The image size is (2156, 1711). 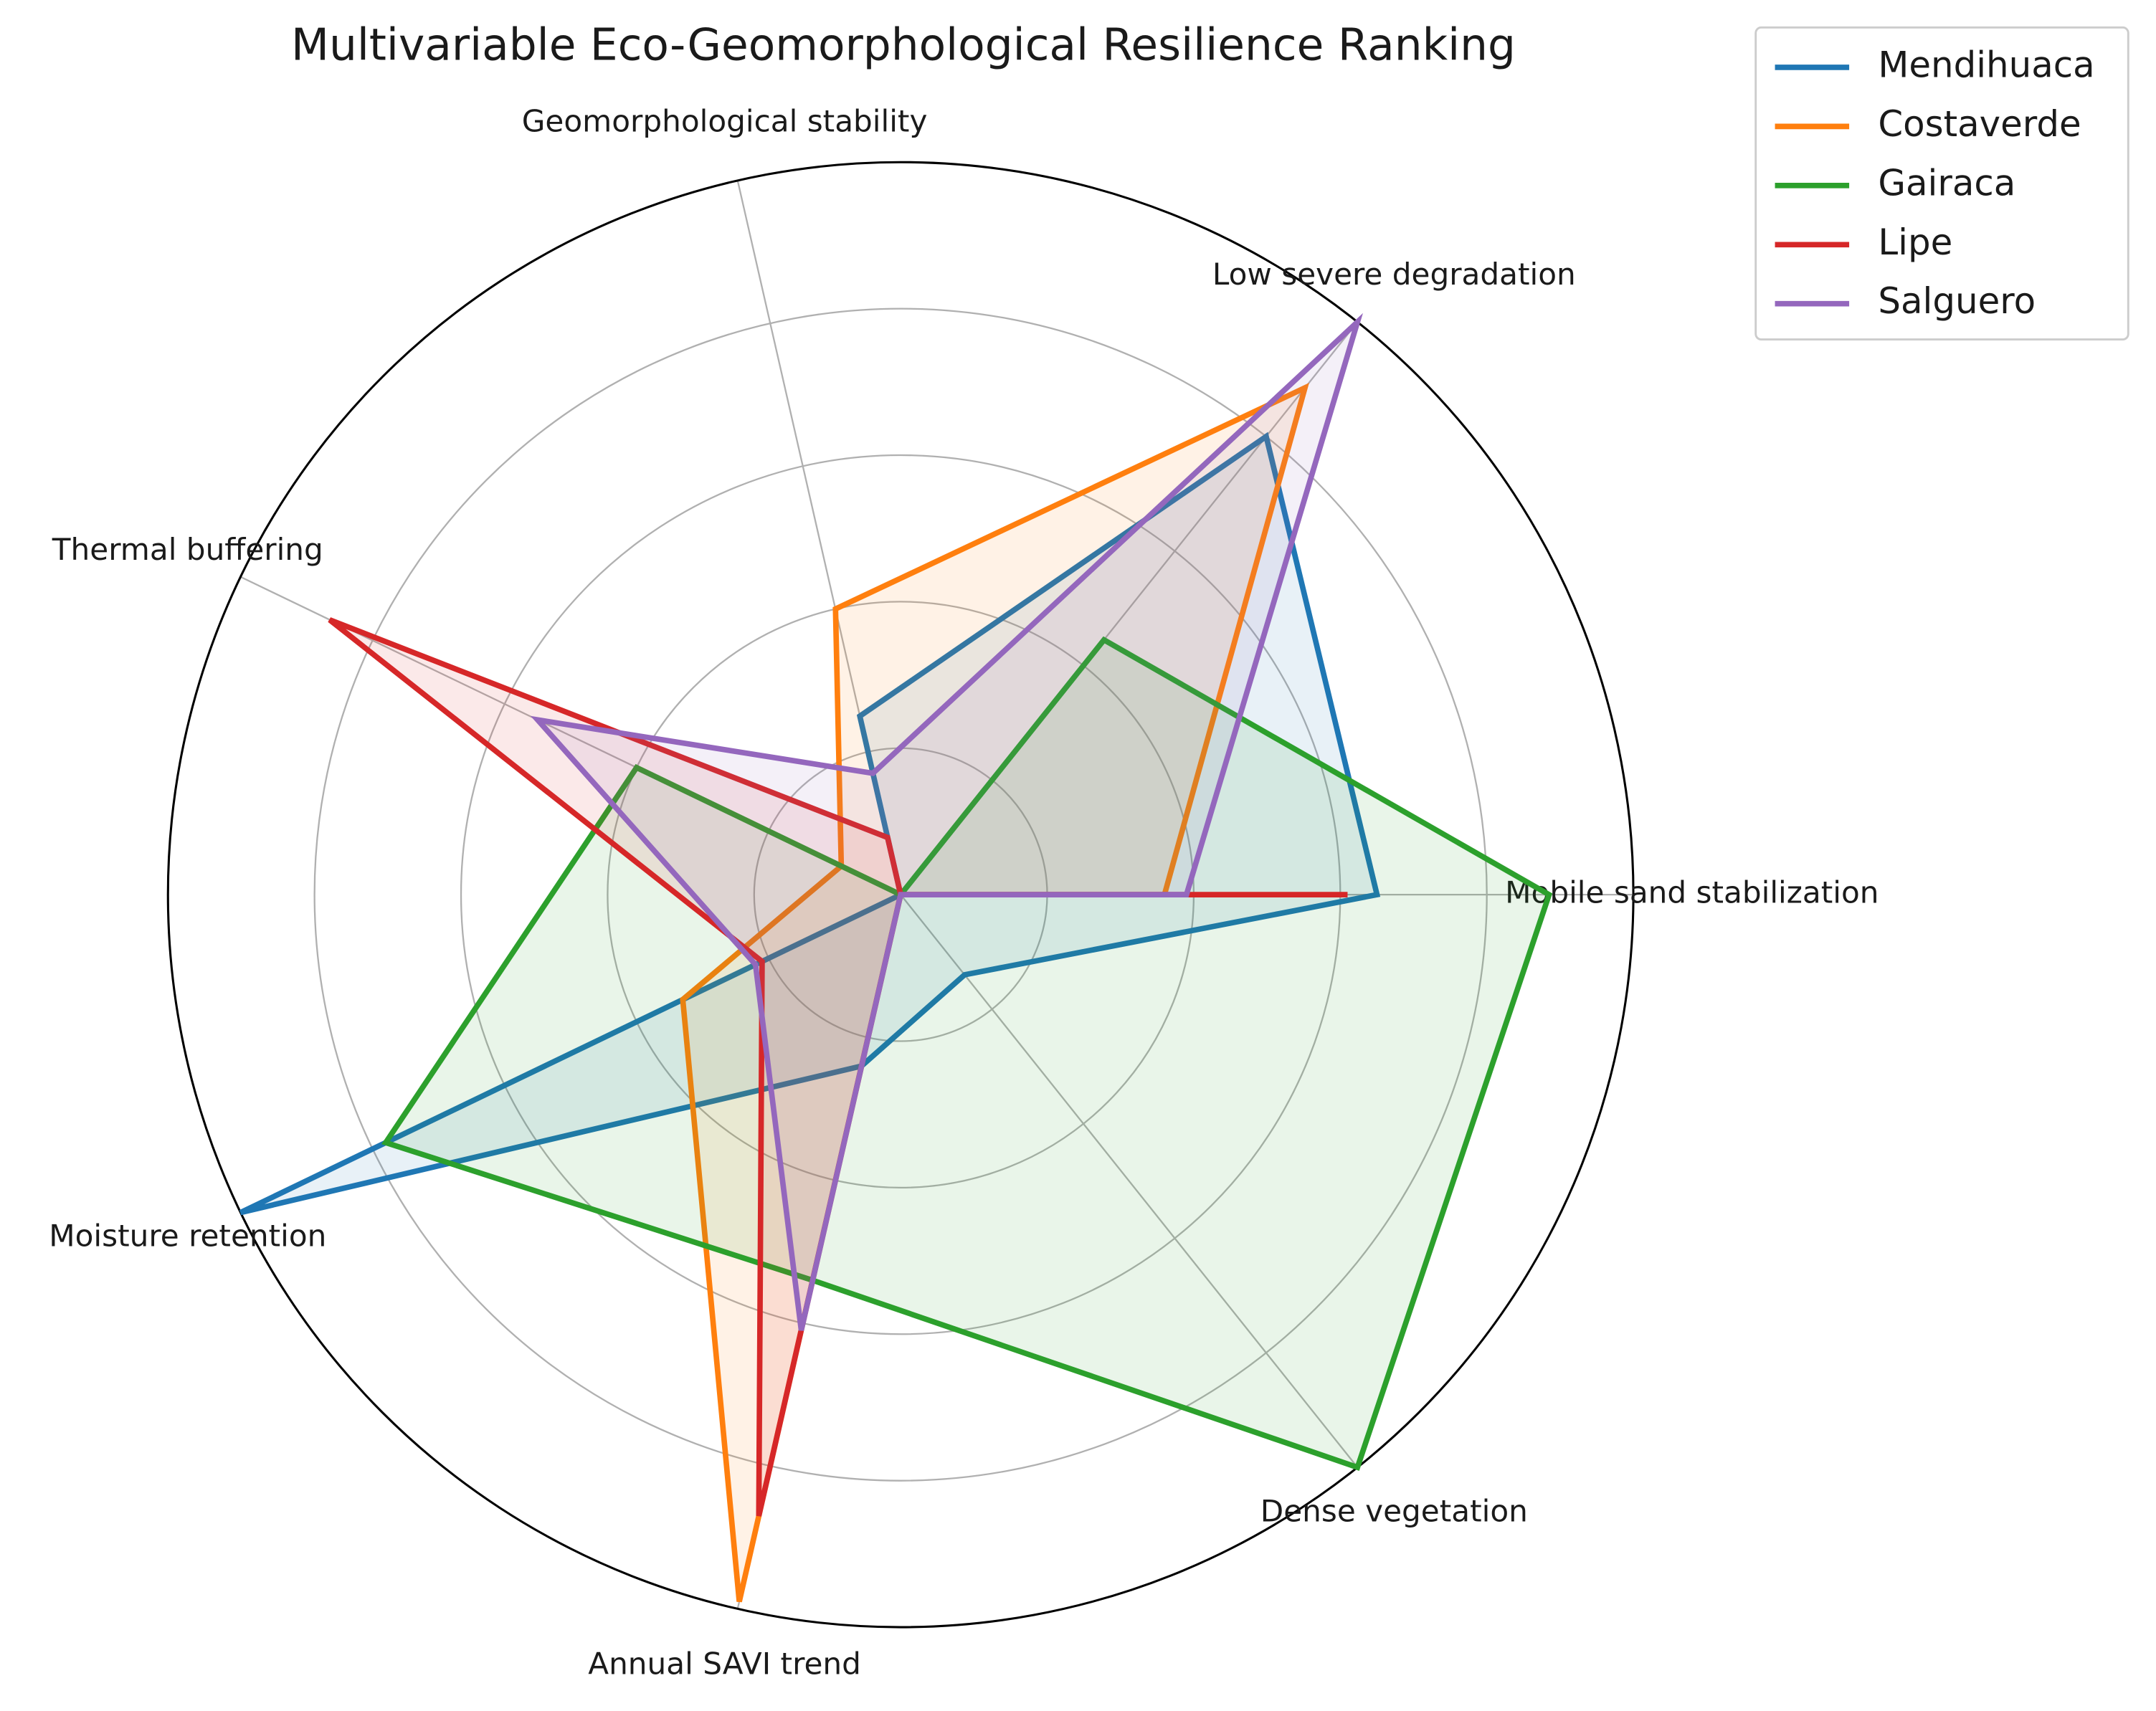 What do you see at coordinates (1130, 1181) in the screenshot?
I see `spoke` at bounding box center [1130, 1181].